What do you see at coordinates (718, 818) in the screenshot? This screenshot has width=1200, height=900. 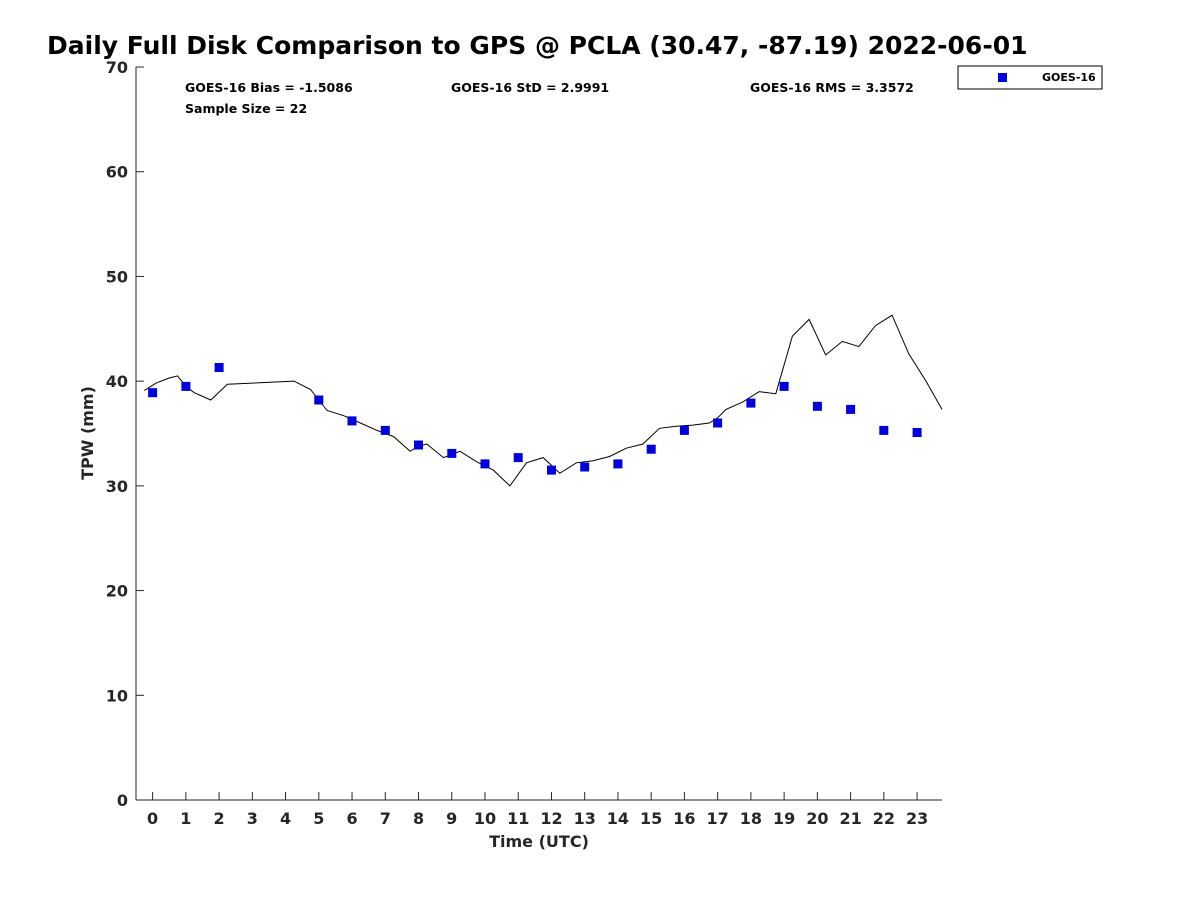 I see `x-tick-label: 17` at bounding box center [718, 818].